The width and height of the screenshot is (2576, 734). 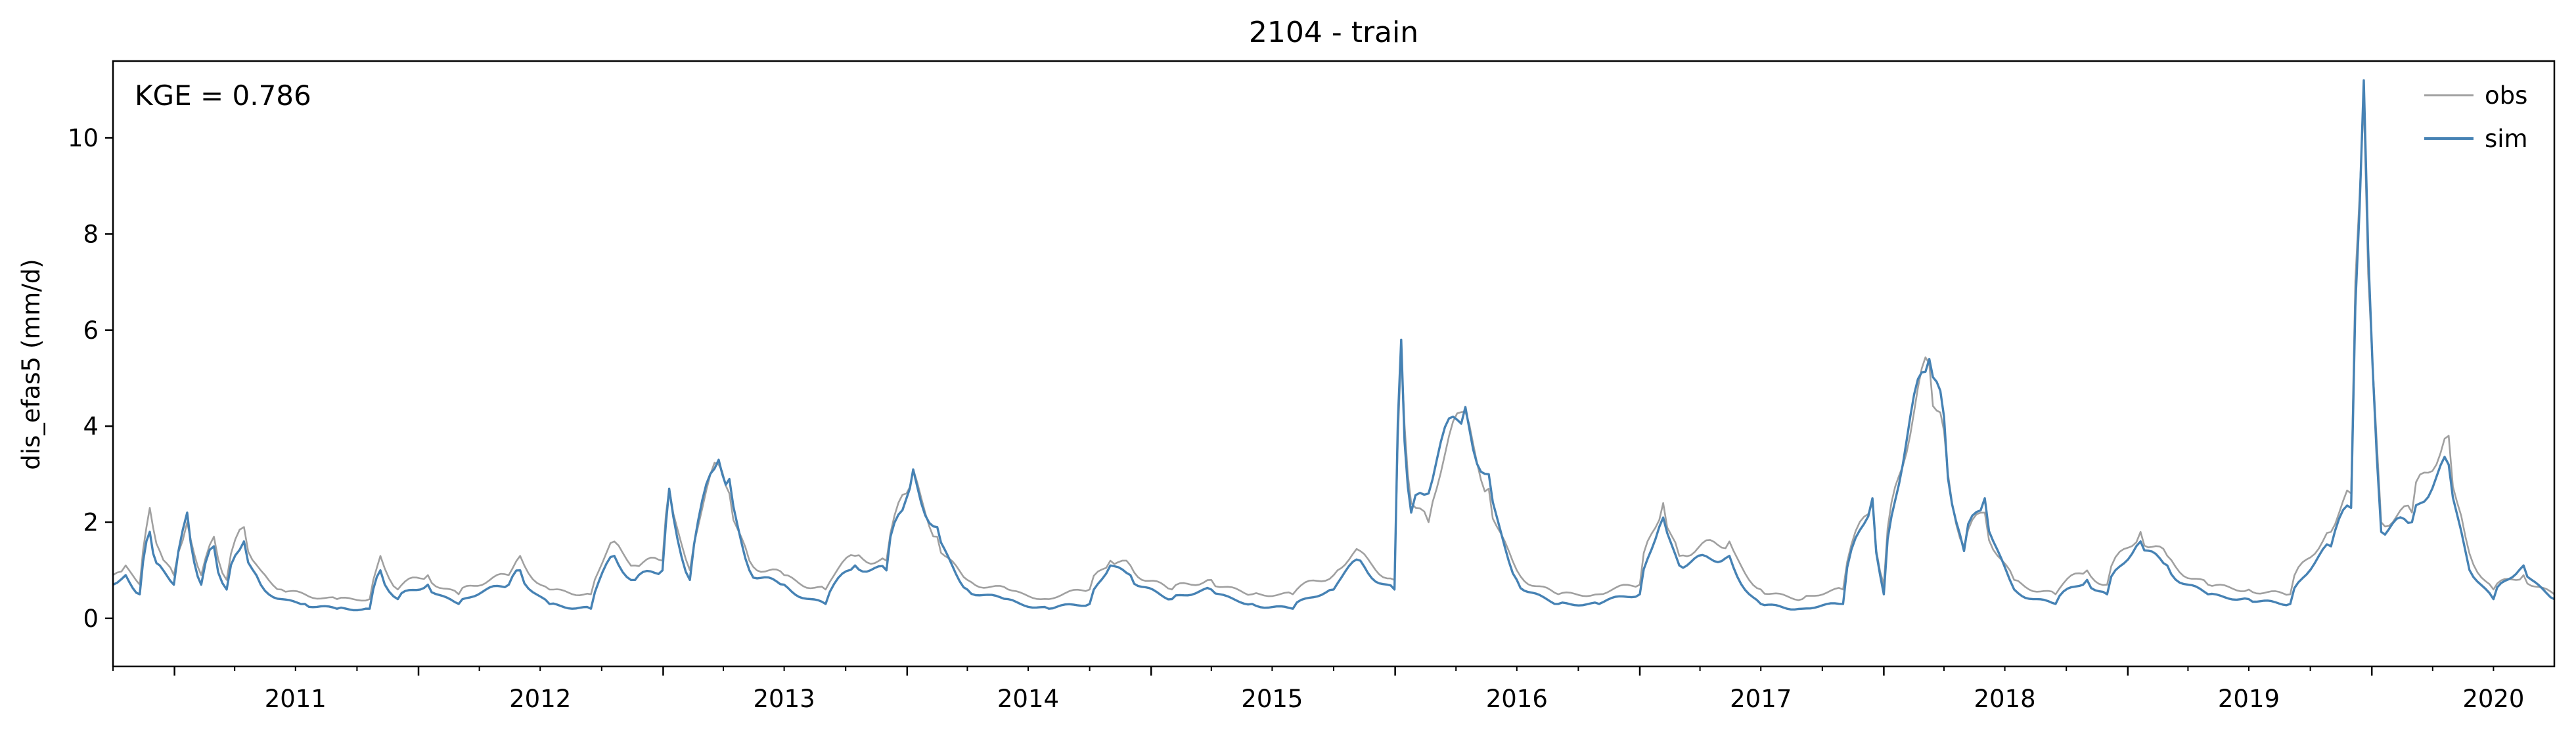 What do you see at coordinates (2493, 699) in the screenshot?
I see `x-tick-label: 2020` at bounding box center [2493, 699].